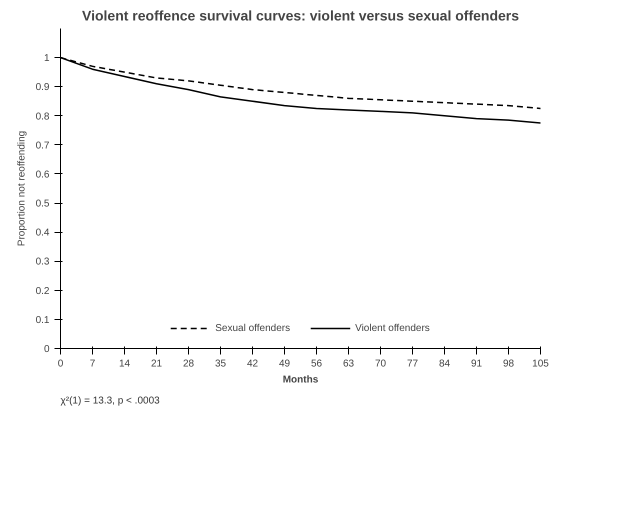 This screenshot has height=523, width=618. I want to click on x-tick-label: 14, so click(124, 364).